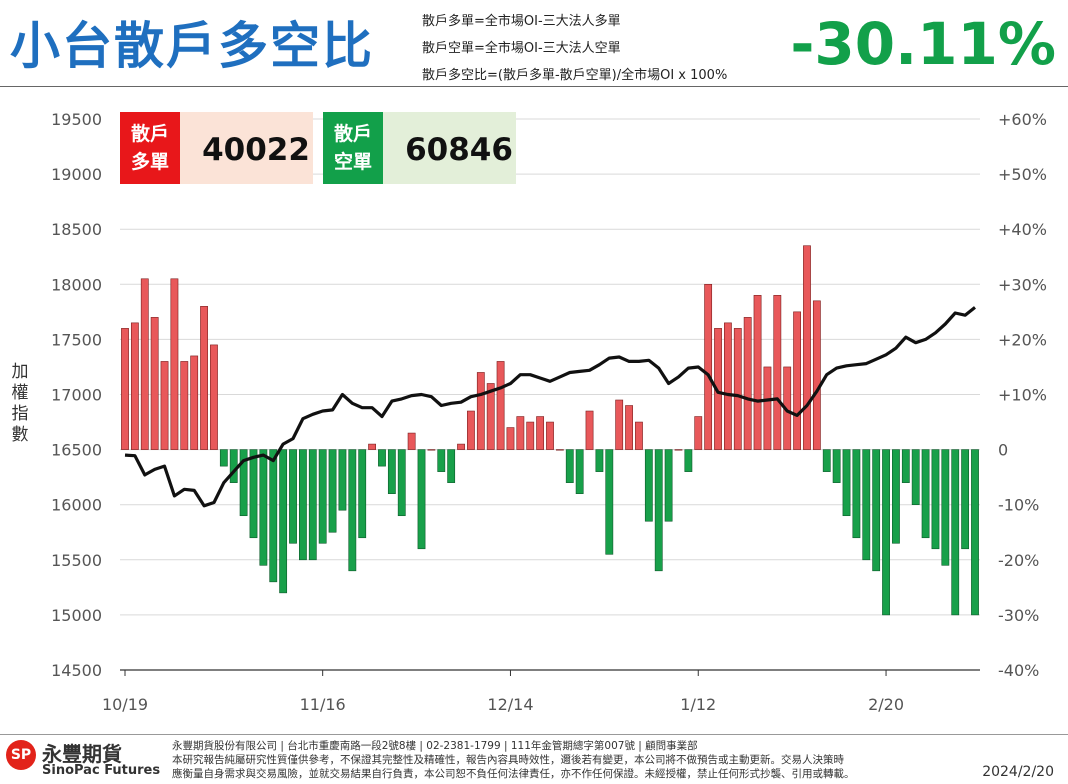 This screenshot has width=1068, height=784. I want to click on left-tick-label: 16500, so click(76, 450).